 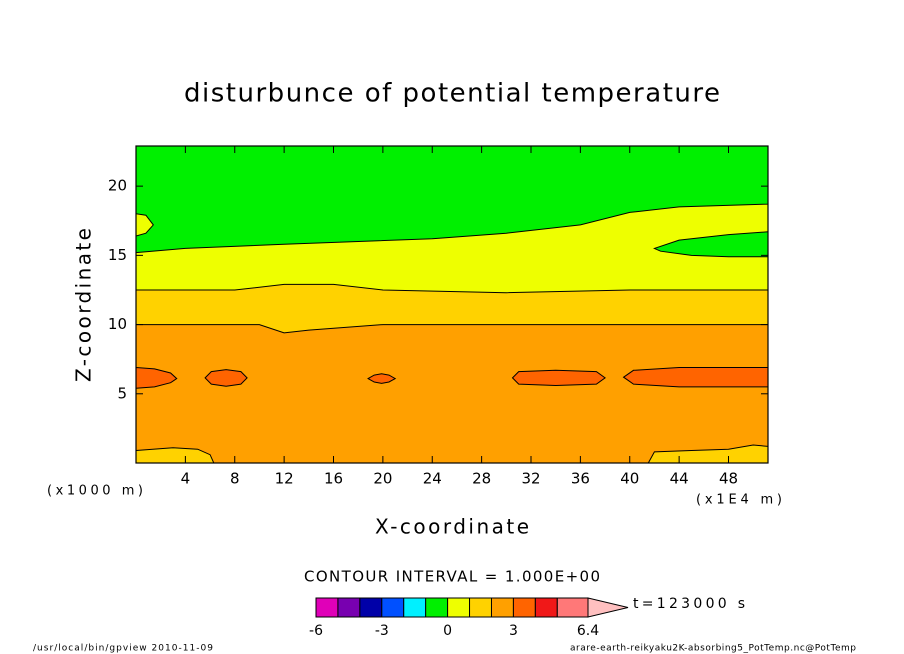 I want to click on x-tick-label: 32, so click(x=530, y=479).